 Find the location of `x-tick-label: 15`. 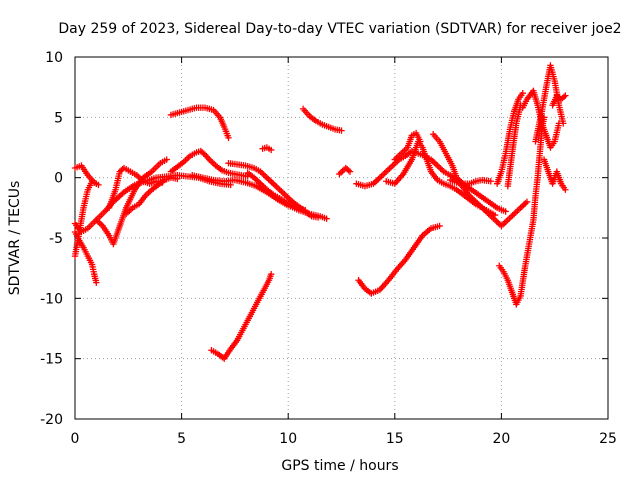

x-tick-label: 15 is located at coordinates (395, 439).